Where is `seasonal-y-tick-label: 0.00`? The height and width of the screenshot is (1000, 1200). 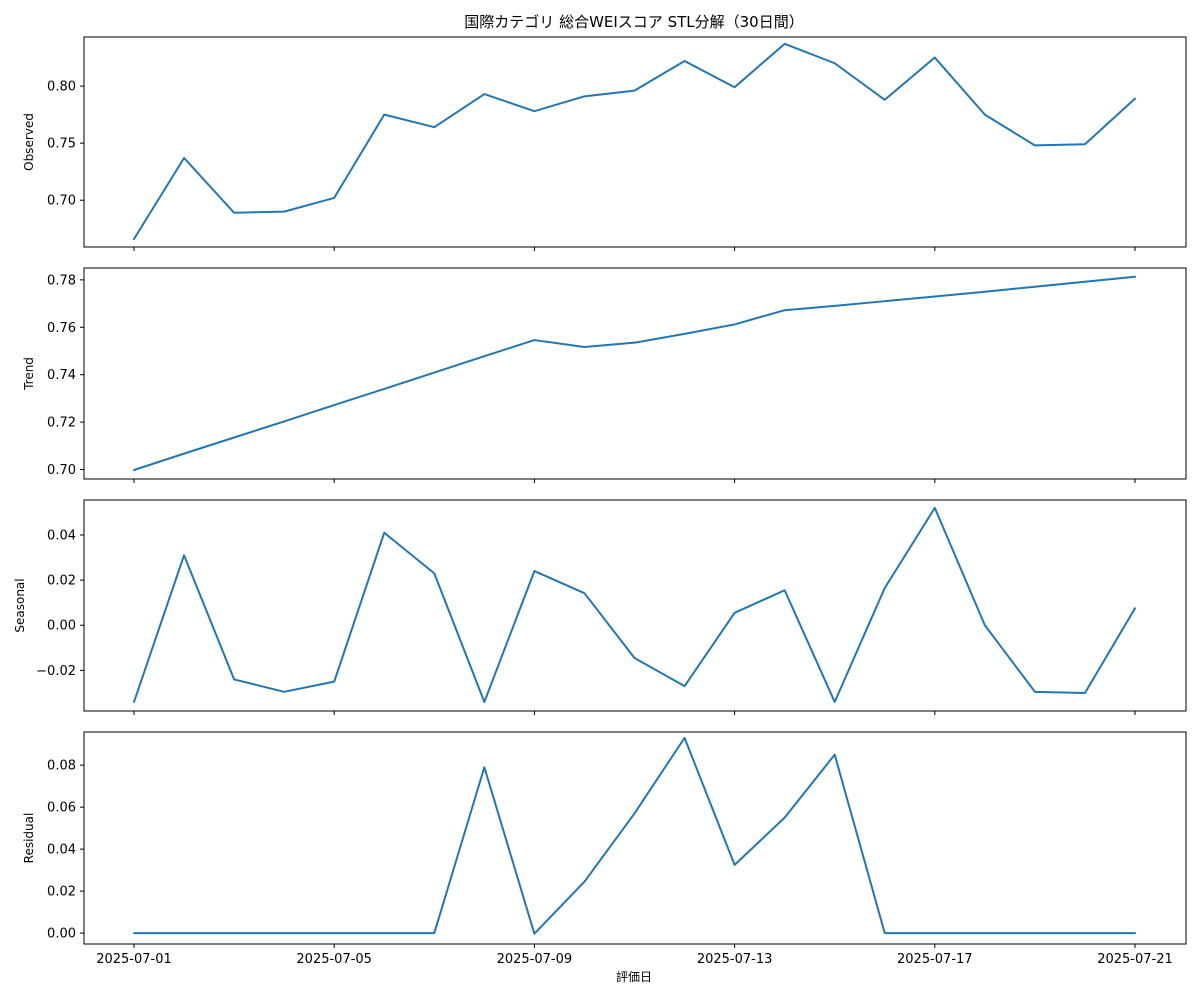 seasonal-y-tick-label: 0.00 is located at coordinates (61, 626).